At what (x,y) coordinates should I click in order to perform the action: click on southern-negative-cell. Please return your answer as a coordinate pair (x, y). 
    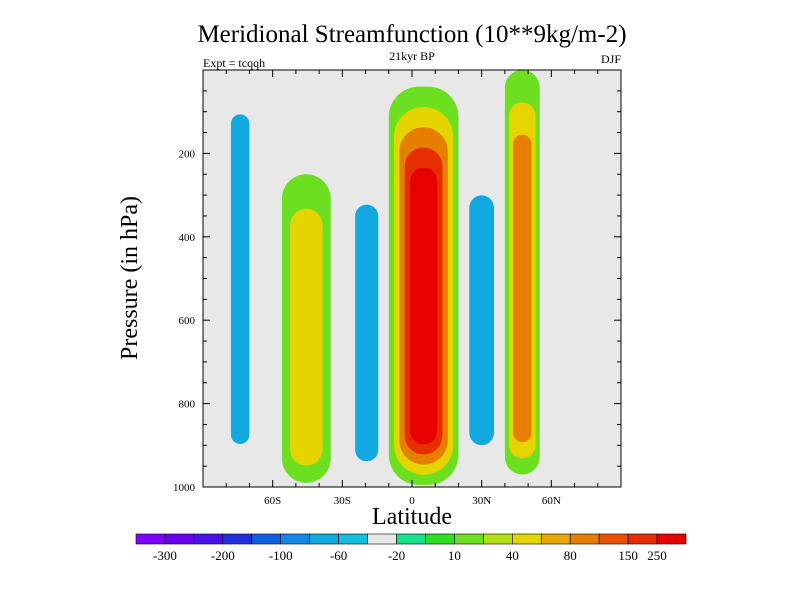
    Looking at the image, I should click on (367, 324).